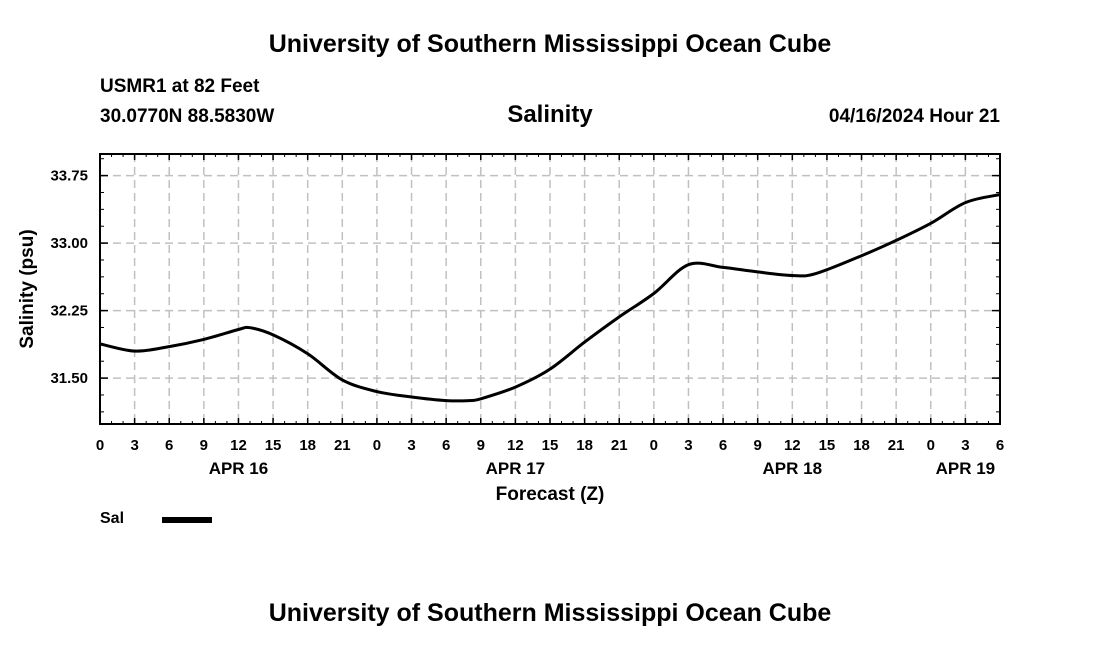 This screenshot has height=650, width=1100. I want to click on date-label: APR 16, so click(239, 468).